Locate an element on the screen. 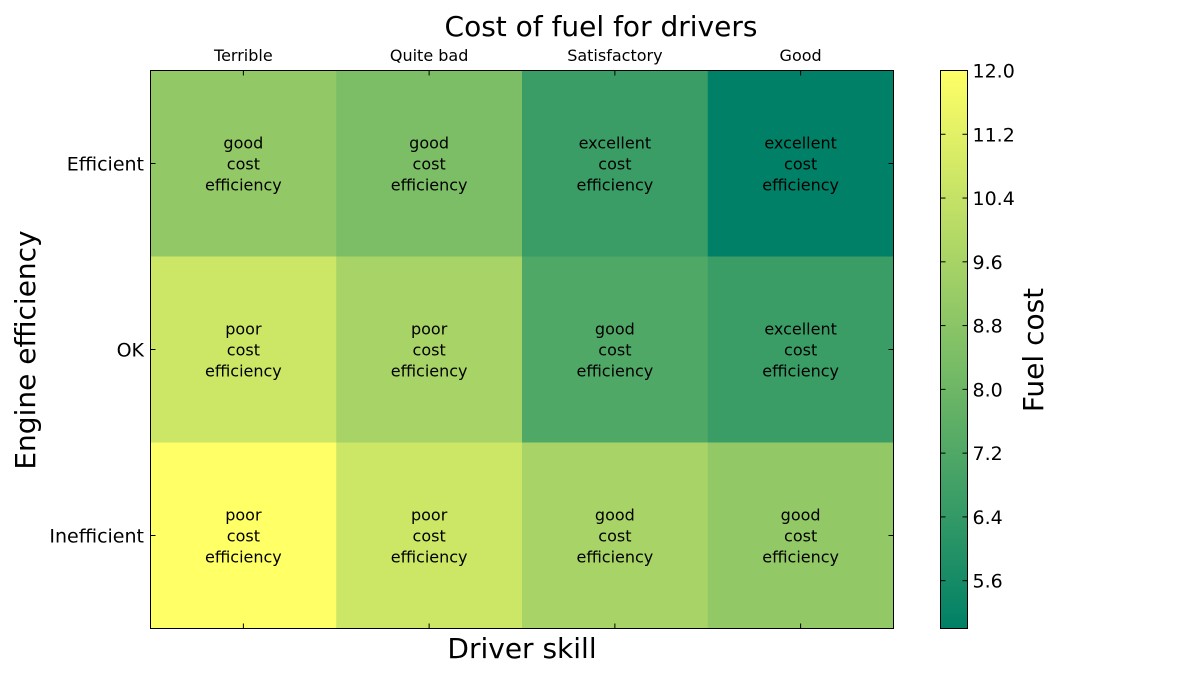 The image size is (1200, 700). x-tick-label: Satisfactory is located at coordinates (614, 55).